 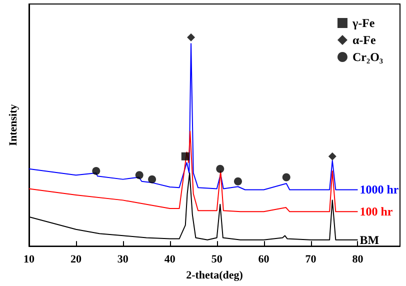 I want to click on series-label: 100 hr, so click(x=377, y=211).